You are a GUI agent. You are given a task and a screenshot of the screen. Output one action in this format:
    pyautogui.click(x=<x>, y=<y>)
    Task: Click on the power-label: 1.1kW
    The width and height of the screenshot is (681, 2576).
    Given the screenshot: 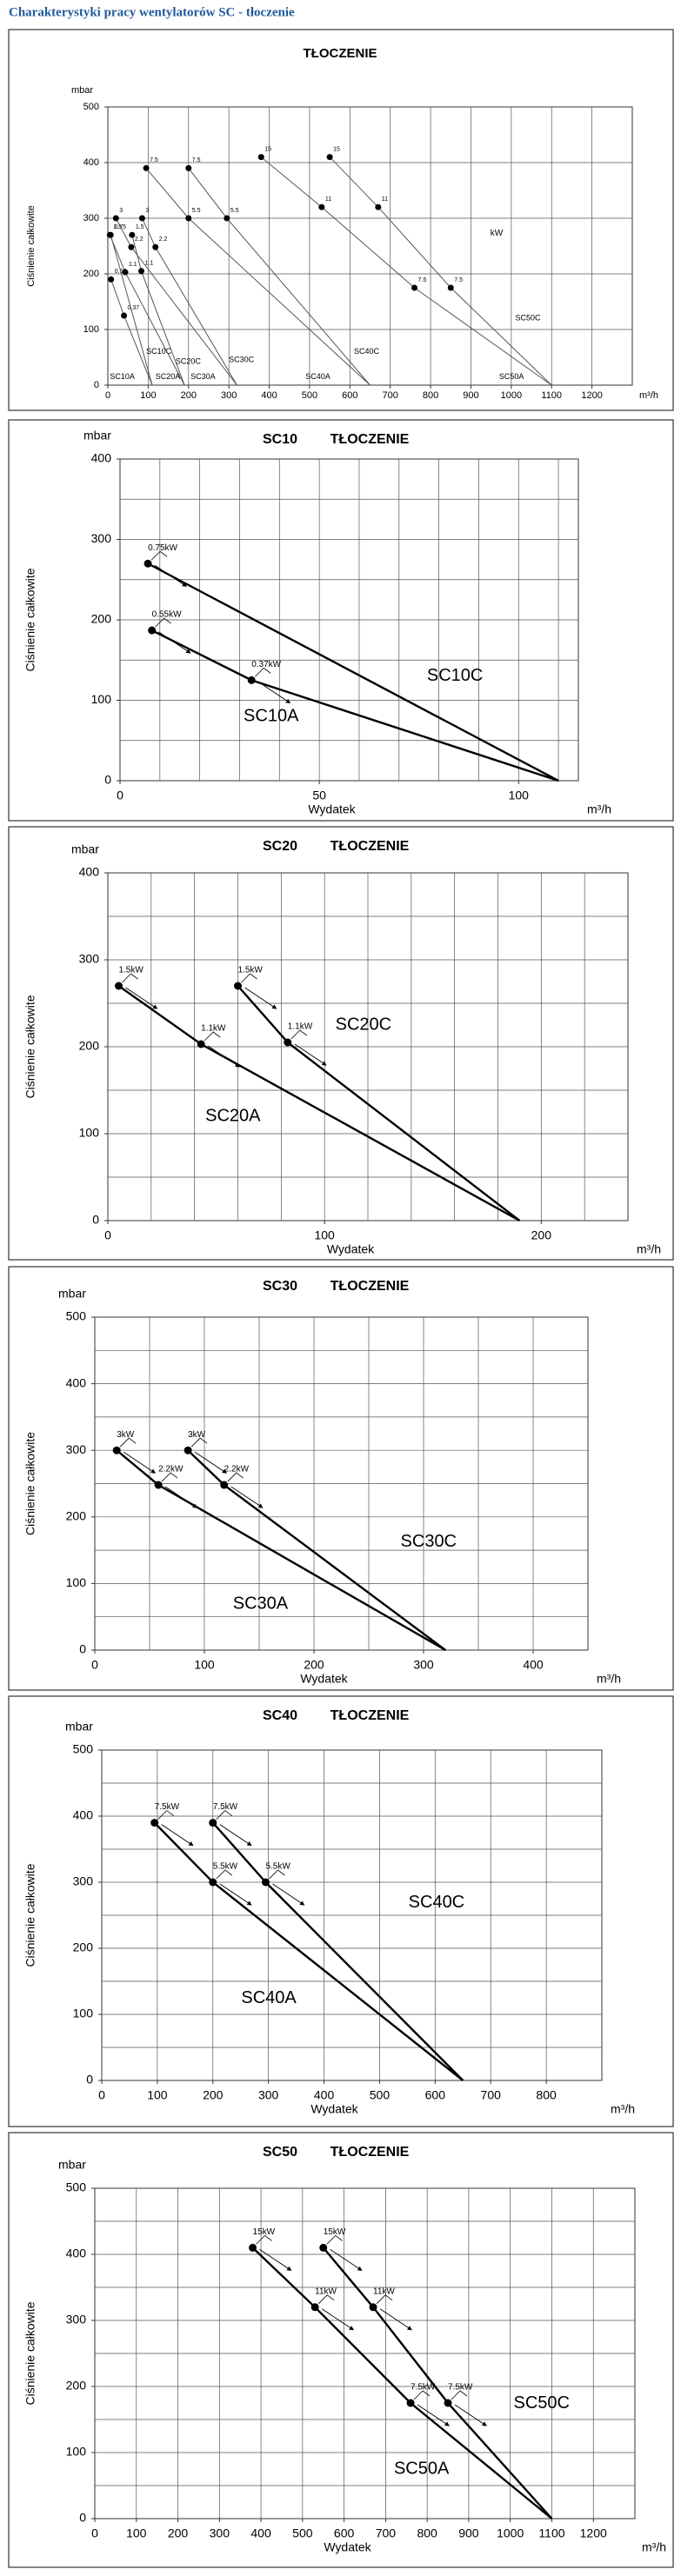 What is the action you would take?
    pyautogui.click(x=300, y=1027)
    